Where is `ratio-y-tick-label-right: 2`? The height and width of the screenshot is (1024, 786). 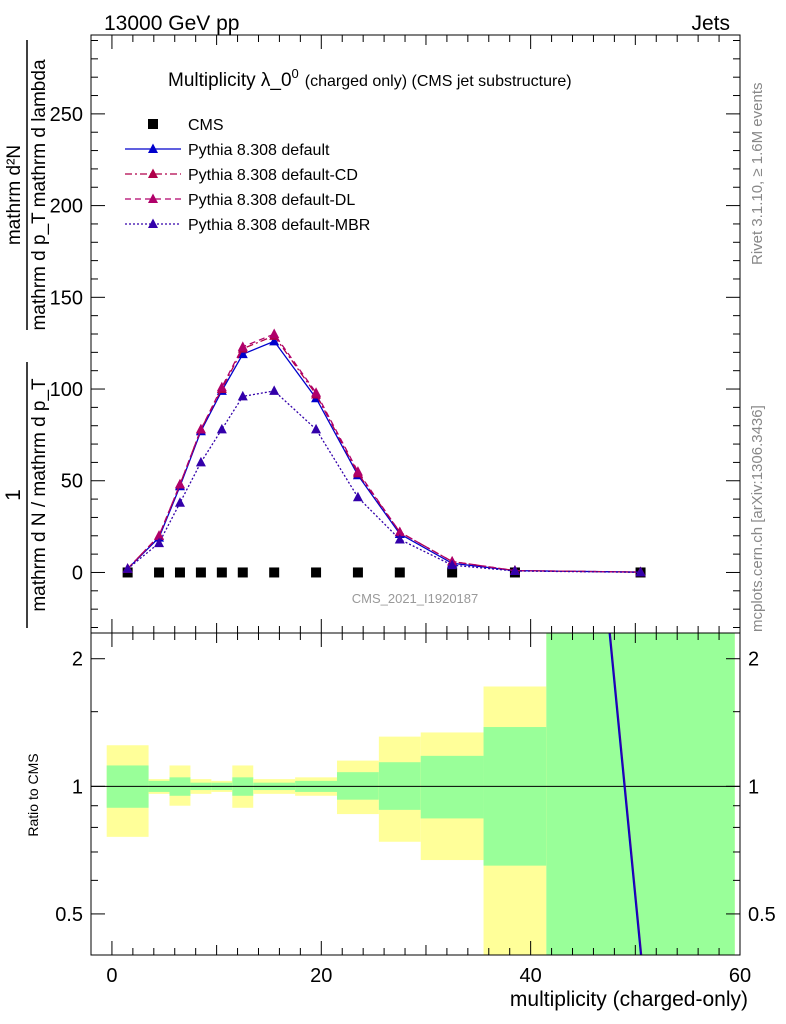
ratio-y-tick-label-right: 2 is located at coordinates (753, 660).